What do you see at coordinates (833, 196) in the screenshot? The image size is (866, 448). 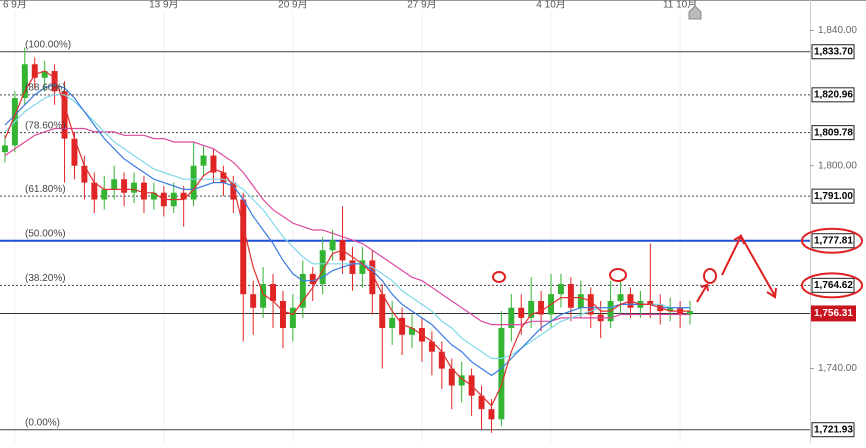 I see `price-label: 1,791.00` at bounding box center [833, 196].